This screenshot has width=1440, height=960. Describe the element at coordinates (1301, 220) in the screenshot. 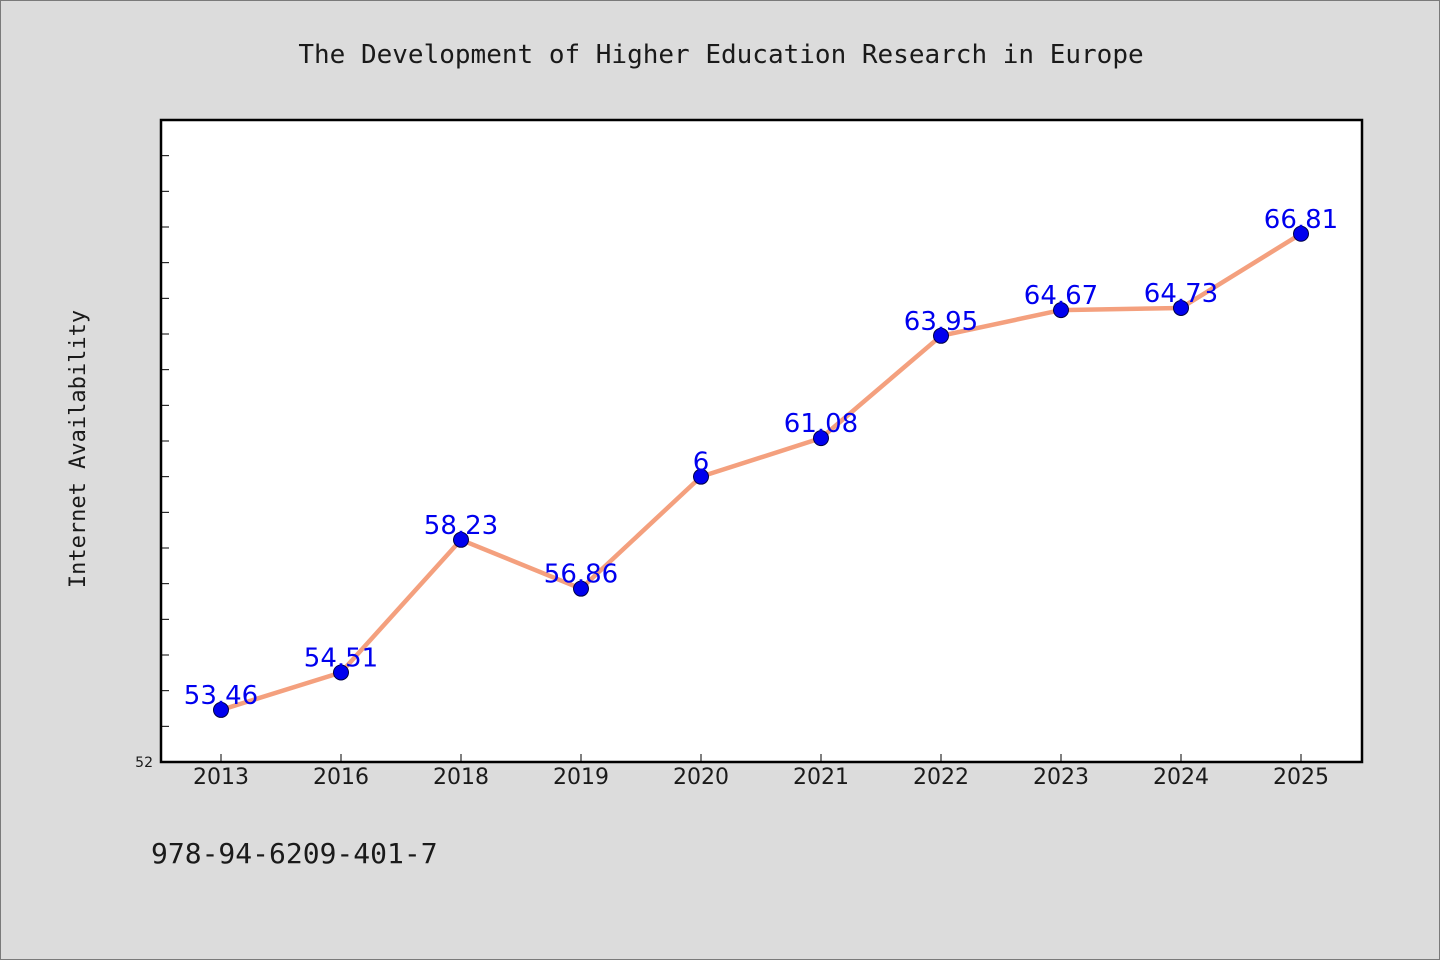

I see `data-label: 66.81` at that location.